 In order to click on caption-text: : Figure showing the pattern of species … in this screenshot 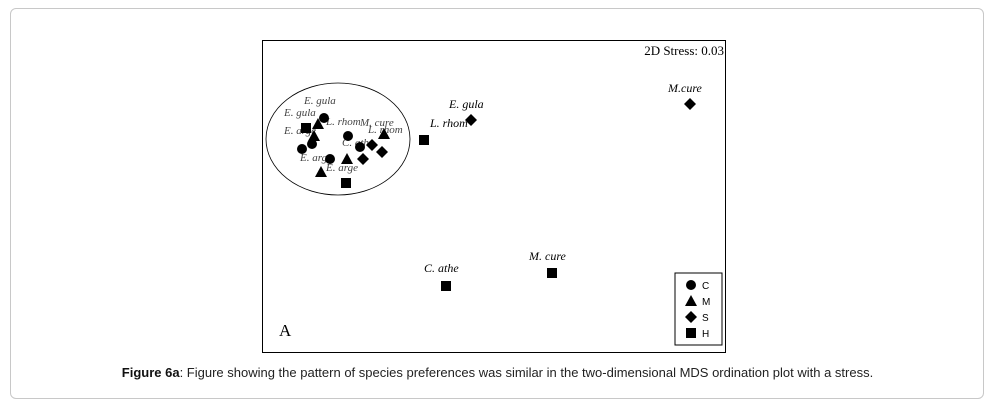, I will do `click(526, 372)`.